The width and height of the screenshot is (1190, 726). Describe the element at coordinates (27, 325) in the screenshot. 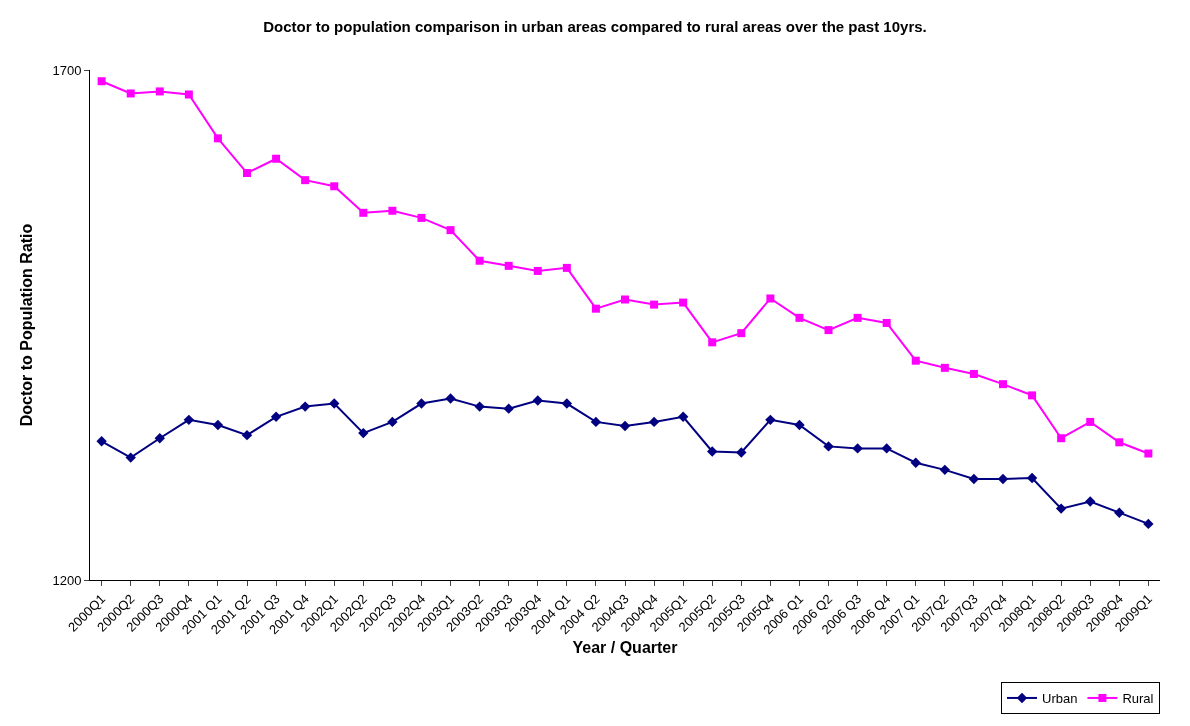

I see `y-axis-title: Doctor to Population Ratio` at that location.